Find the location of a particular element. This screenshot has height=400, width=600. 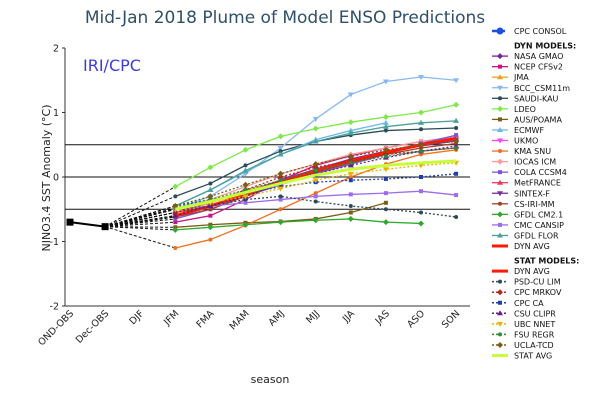

legend-label: DYN AVG is located at coordinates (532, 246).